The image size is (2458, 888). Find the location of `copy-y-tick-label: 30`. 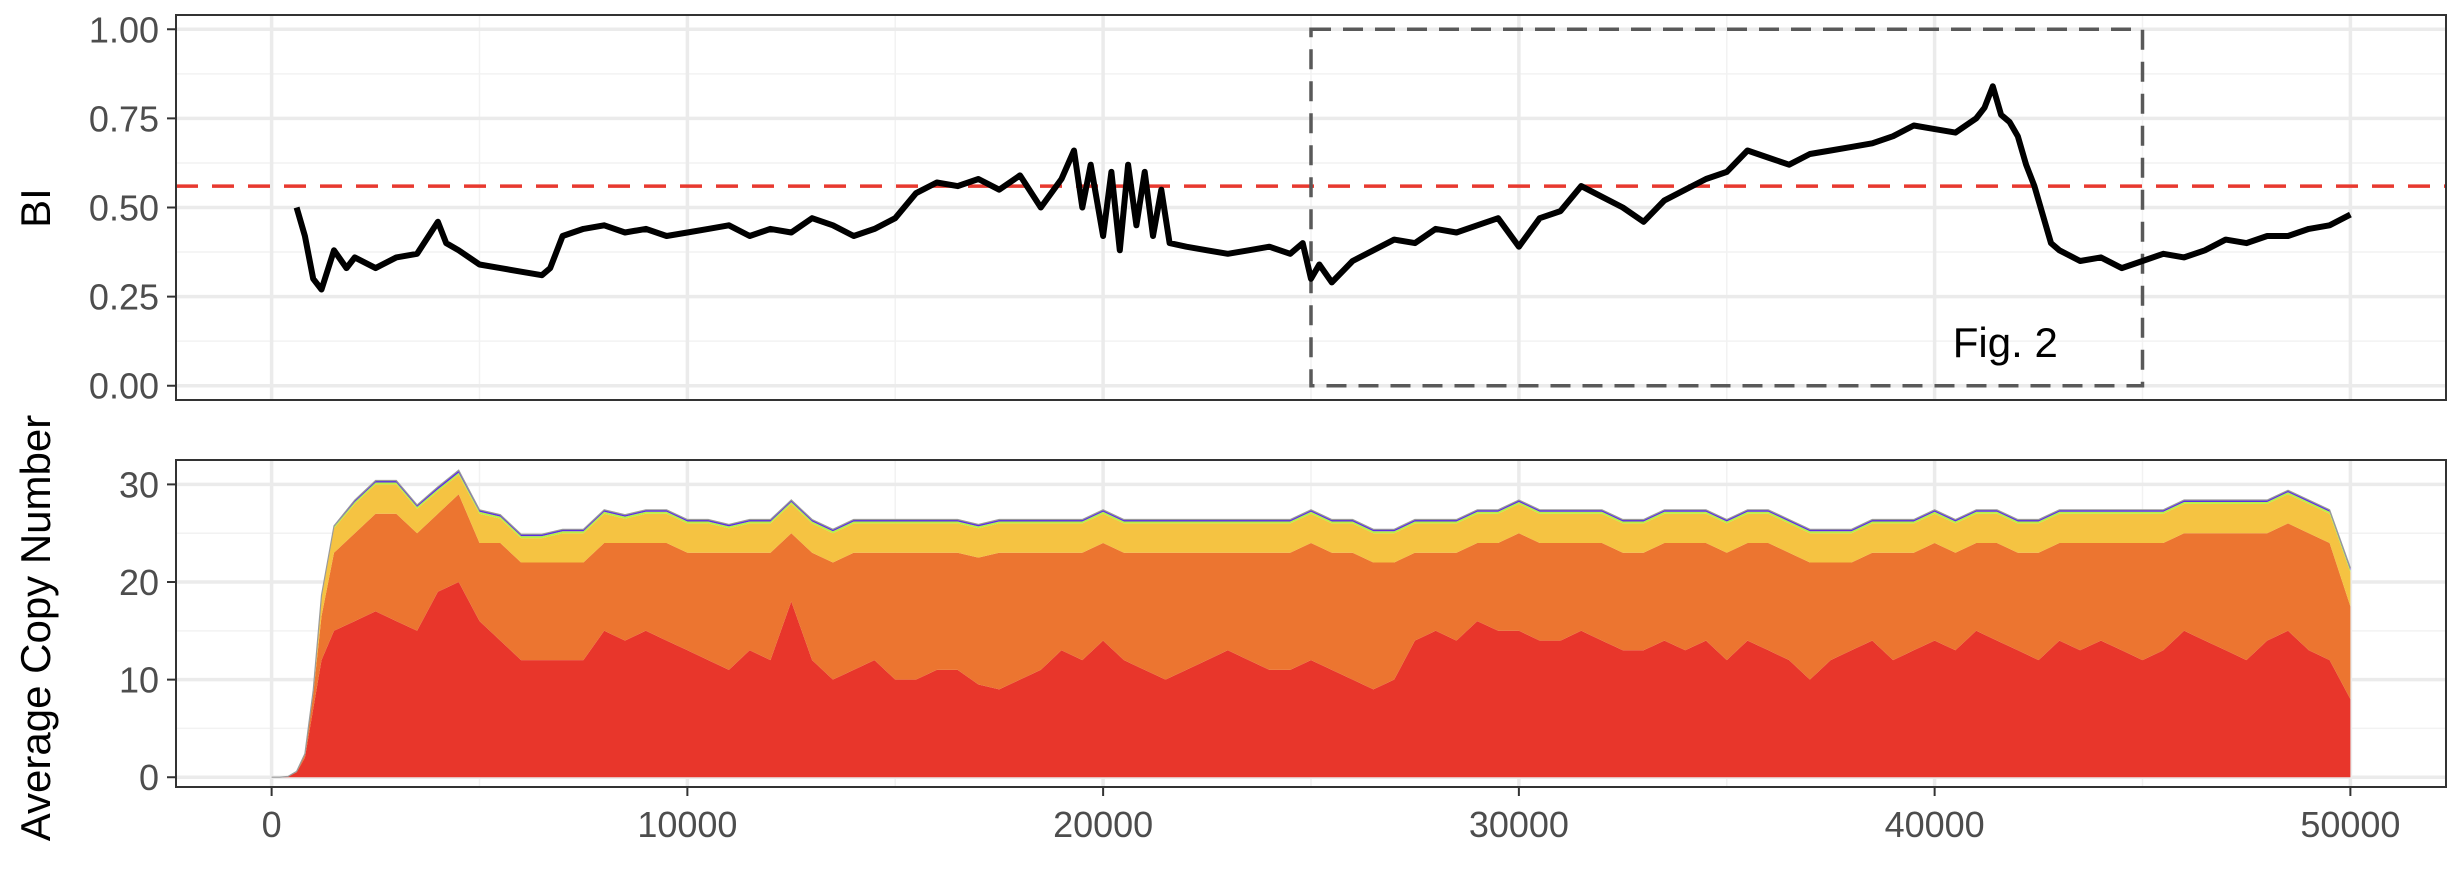

copy-y-tick-label: 30 is located at coordinates (139, 484).